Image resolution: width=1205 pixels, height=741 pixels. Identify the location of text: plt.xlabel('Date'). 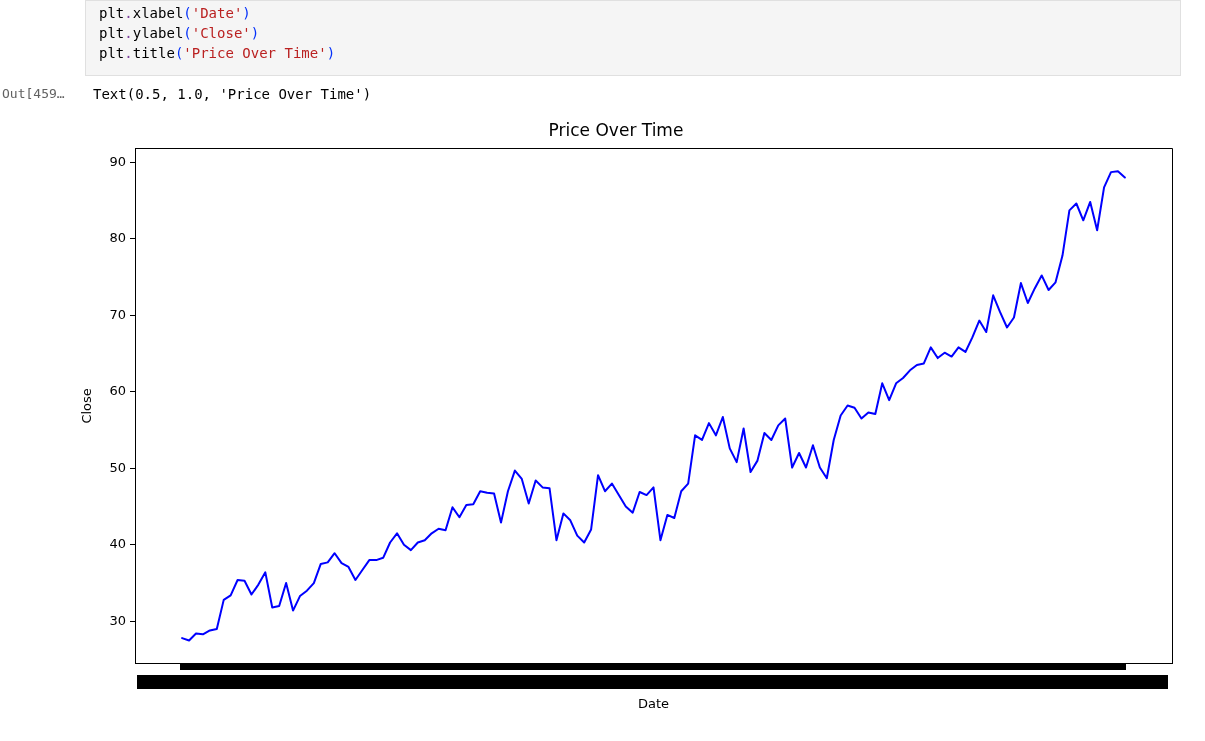
(175, 13).